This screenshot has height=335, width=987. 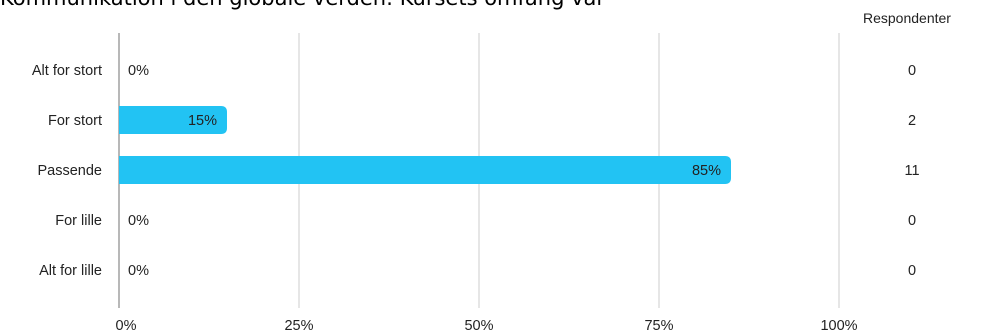 I want to click on x-tick-label: 50%, so click(x=478, y=326).